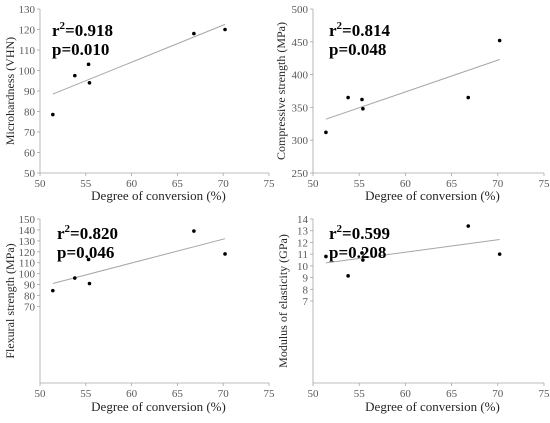 Image resolution: width=550 pixels, height=423 pixels. What do you see at coordinates (89, 30) in the screenshot?
I see `r-squared-value: =0.918` at bounding box center [89, 30].